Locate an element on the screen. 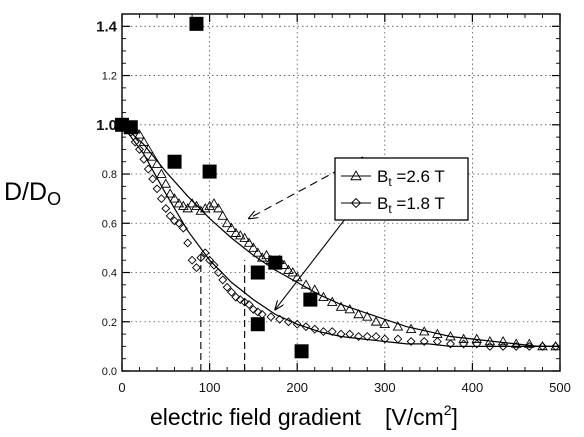  y-tick-label: 0.8 is located at coordinates (109, 175).